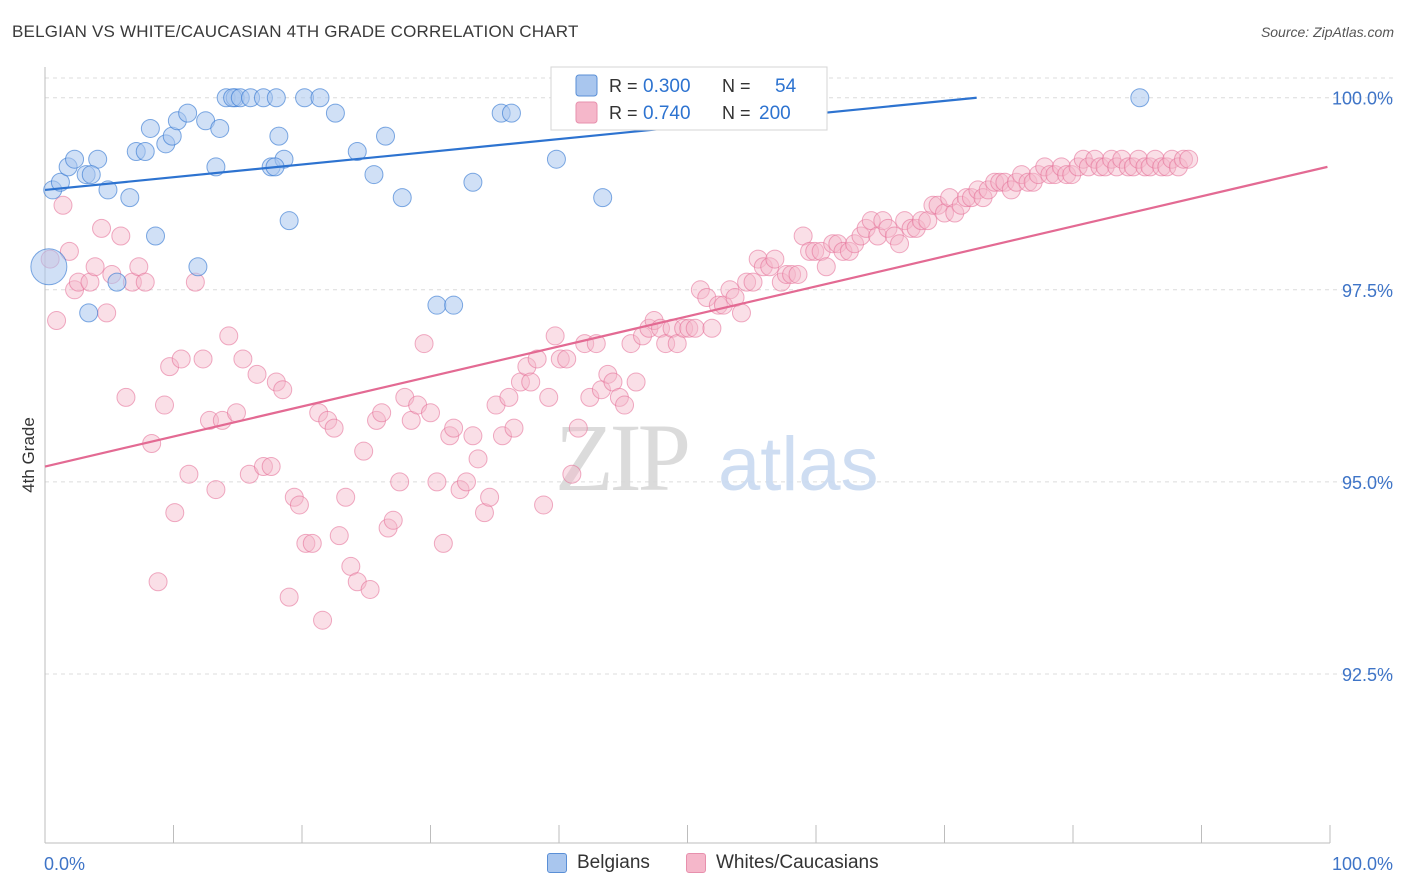  Describe the element at coordinates (775, 113) in the screenshot. I see `legend-n-value-2: 200` at that location.